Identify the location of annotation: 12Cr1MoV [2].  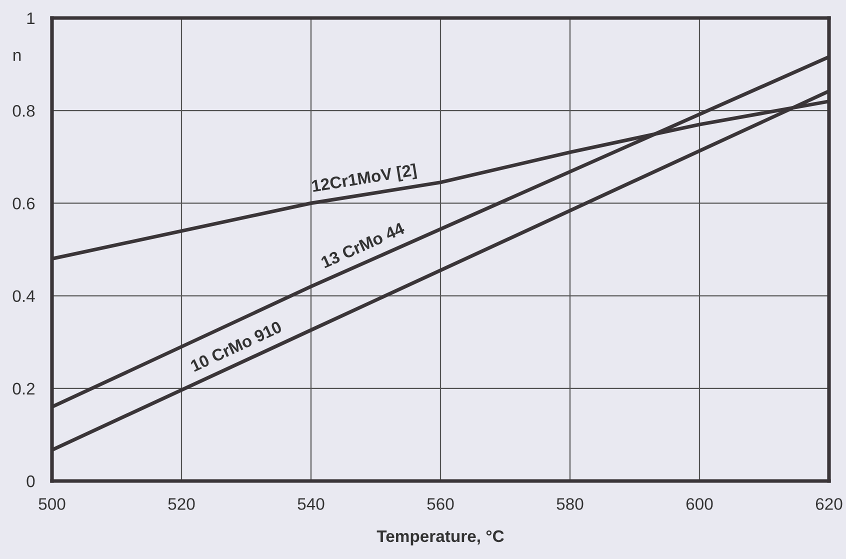
(364, 179).